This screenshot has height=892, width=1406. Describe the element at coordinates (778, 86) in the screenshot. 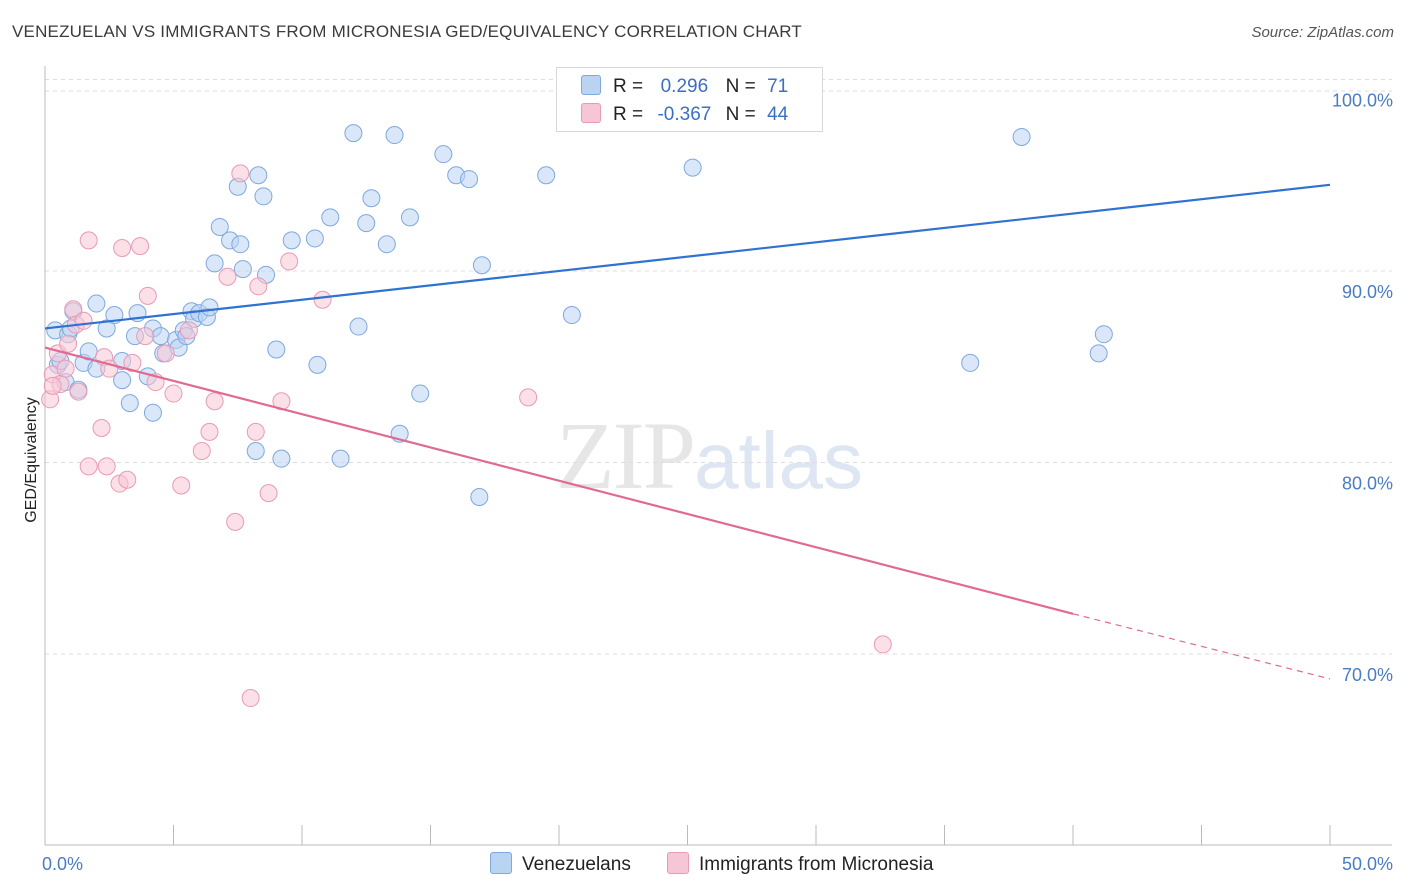

I see `legend-n-value: 71` at that location.